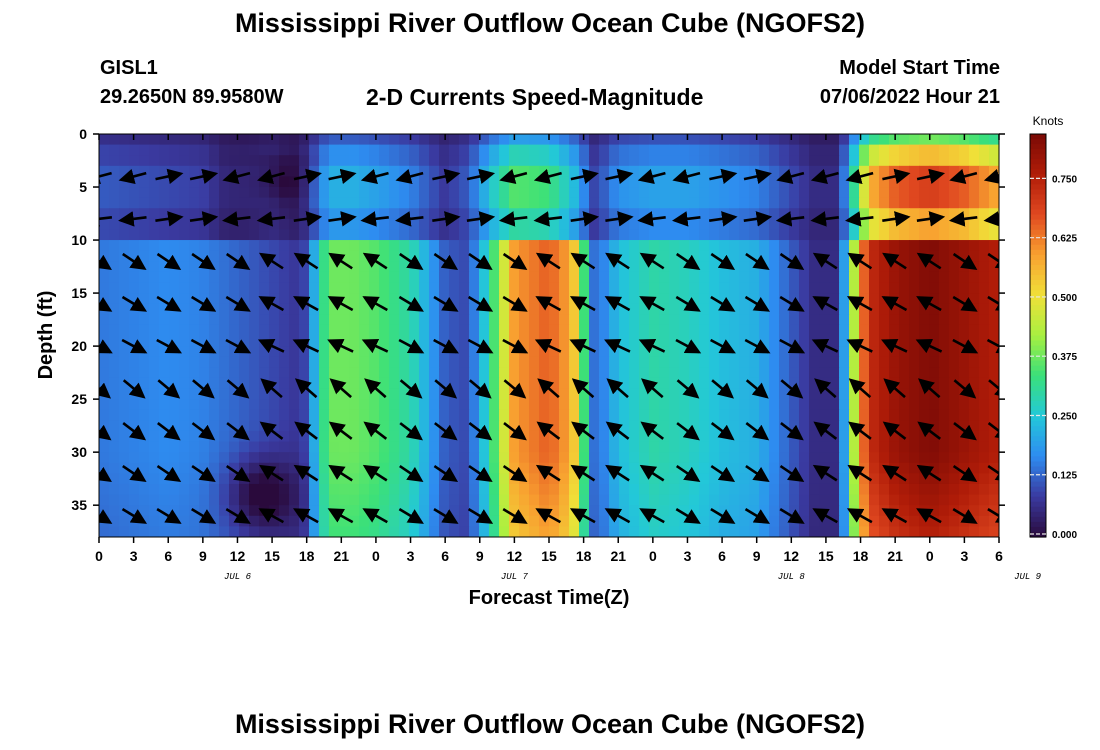 Image resolution: width=1100 pixels, height=750 pixels. I want to click on colorbar-segment, so click(1038, 398).